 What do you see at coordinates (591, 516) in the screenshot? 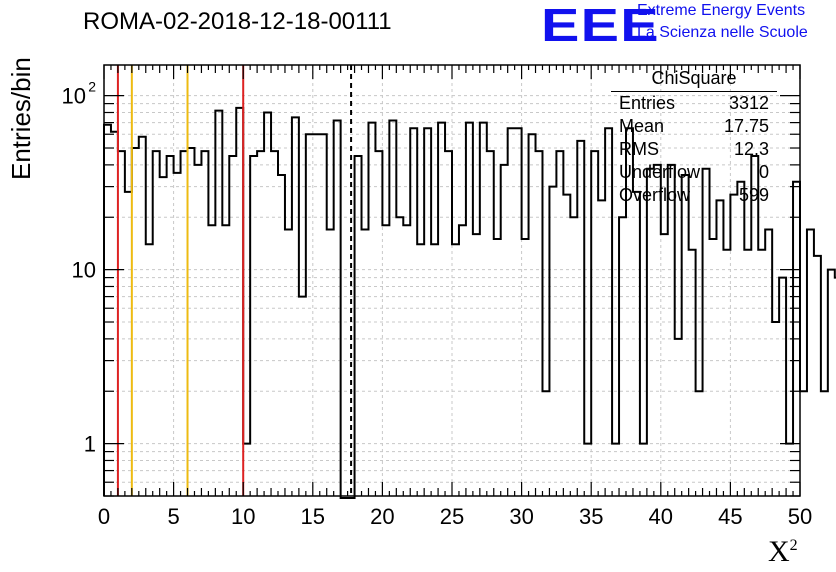
I see `x-tick-label: 35` at bounding box center [591, 516].